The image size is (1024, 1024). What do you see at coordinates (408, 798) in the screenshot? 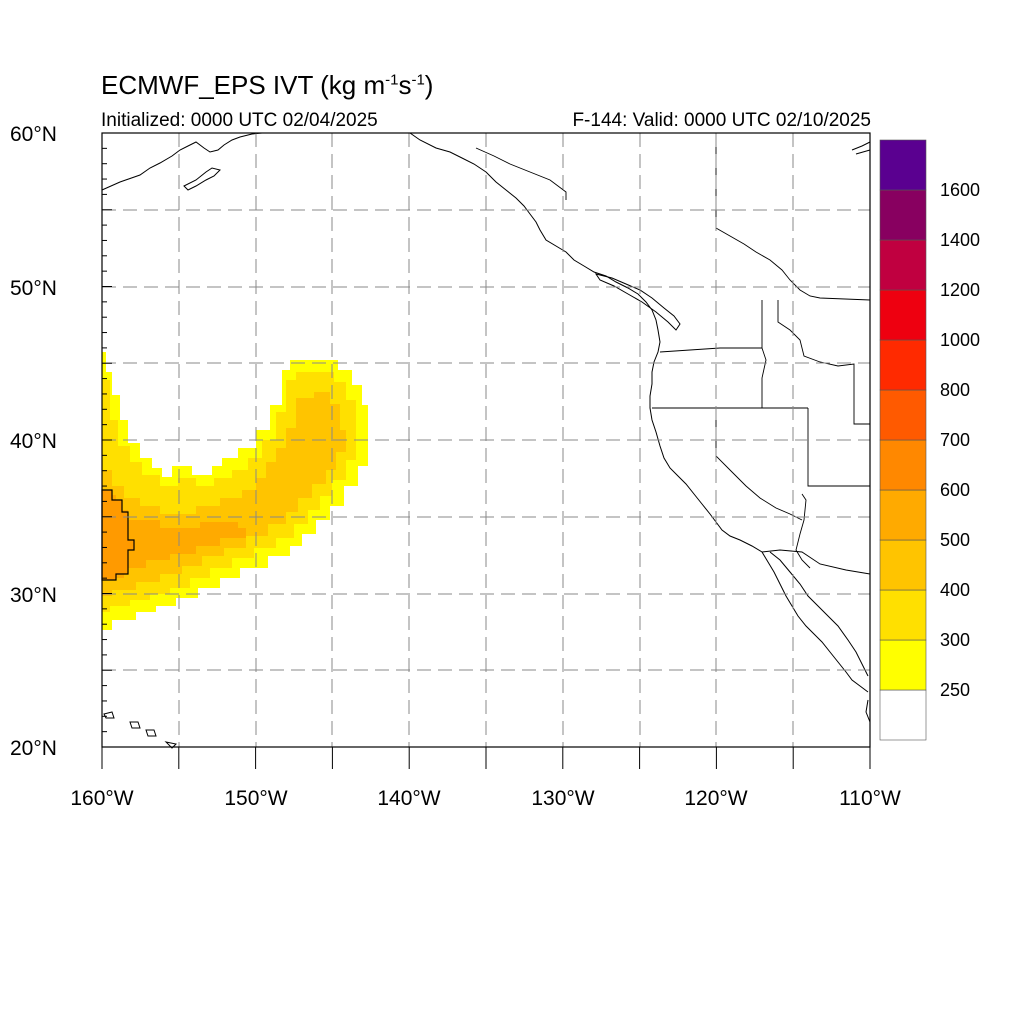
I see `lon-label-140: 140°W` at bounding box center [408, 798].